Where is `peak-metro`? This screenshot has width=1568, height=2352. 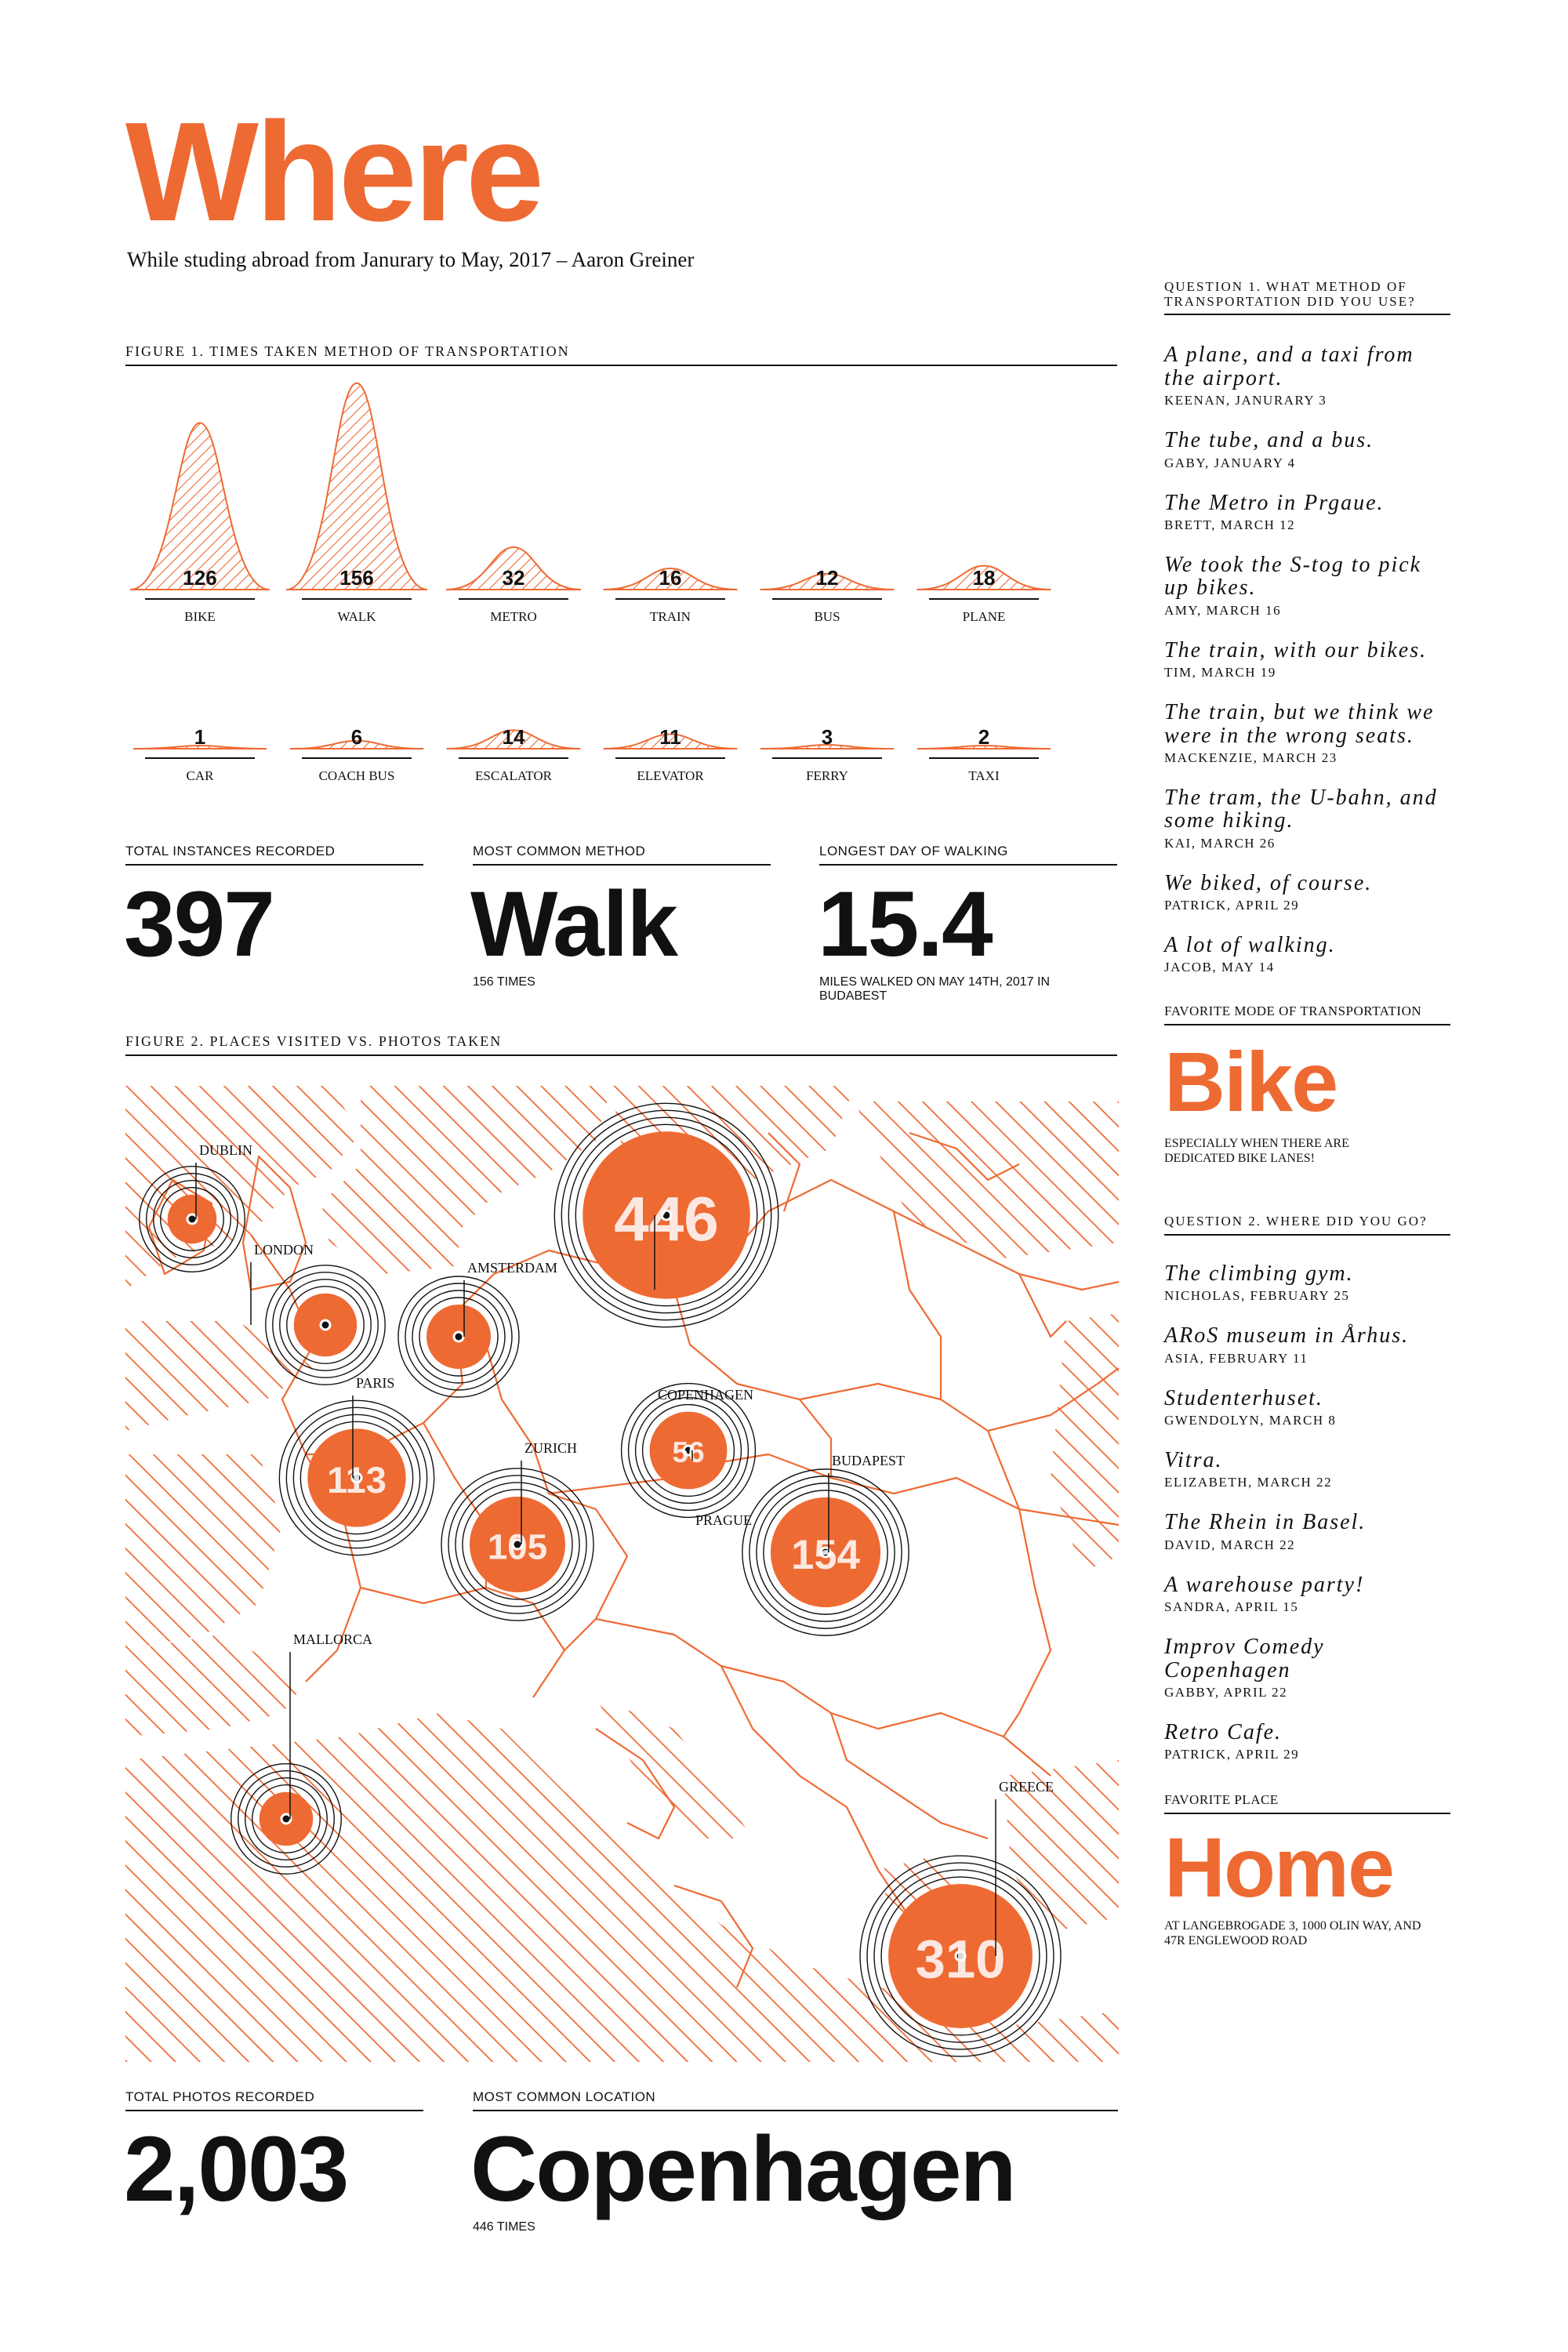 peak-metro is located at coordinates (513, 568).